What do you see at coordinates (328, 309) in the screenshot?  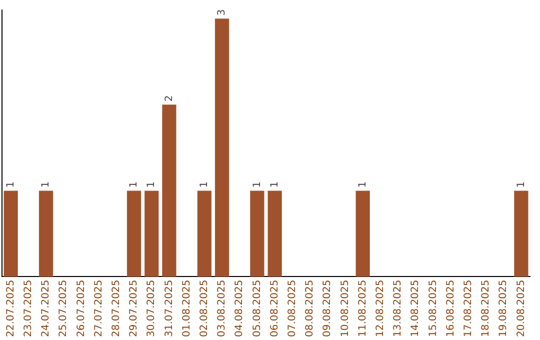 I see `x-tick-label: 09.08.2025` at bounding box center [328, 309].